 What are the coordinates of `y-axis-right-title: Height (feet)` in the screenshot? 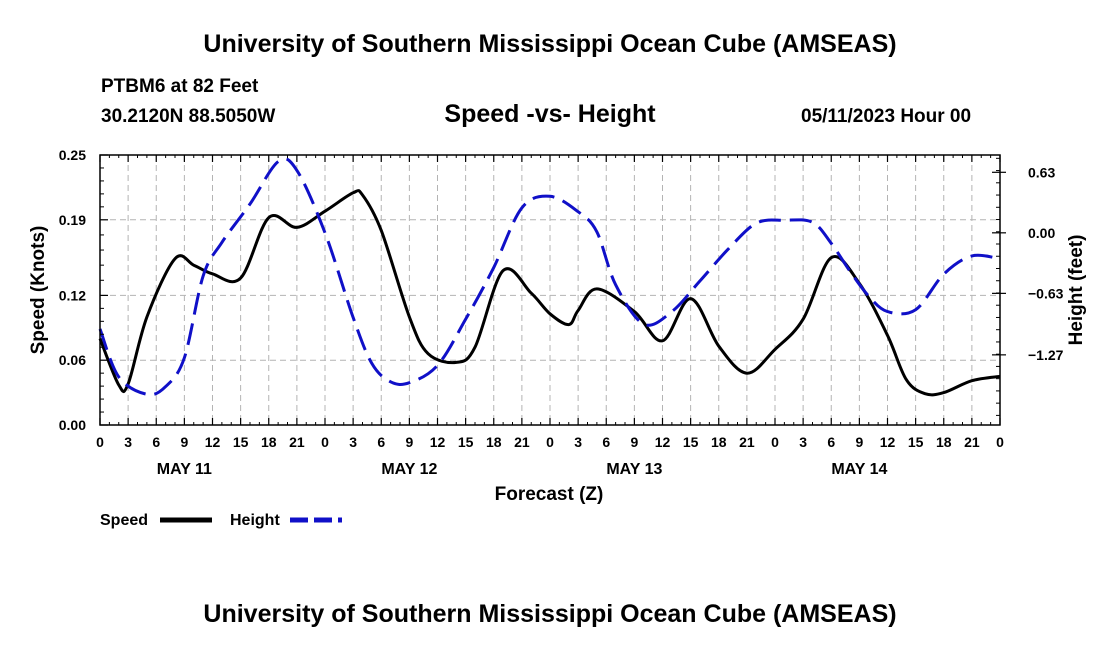 It's located at (1076, 290).